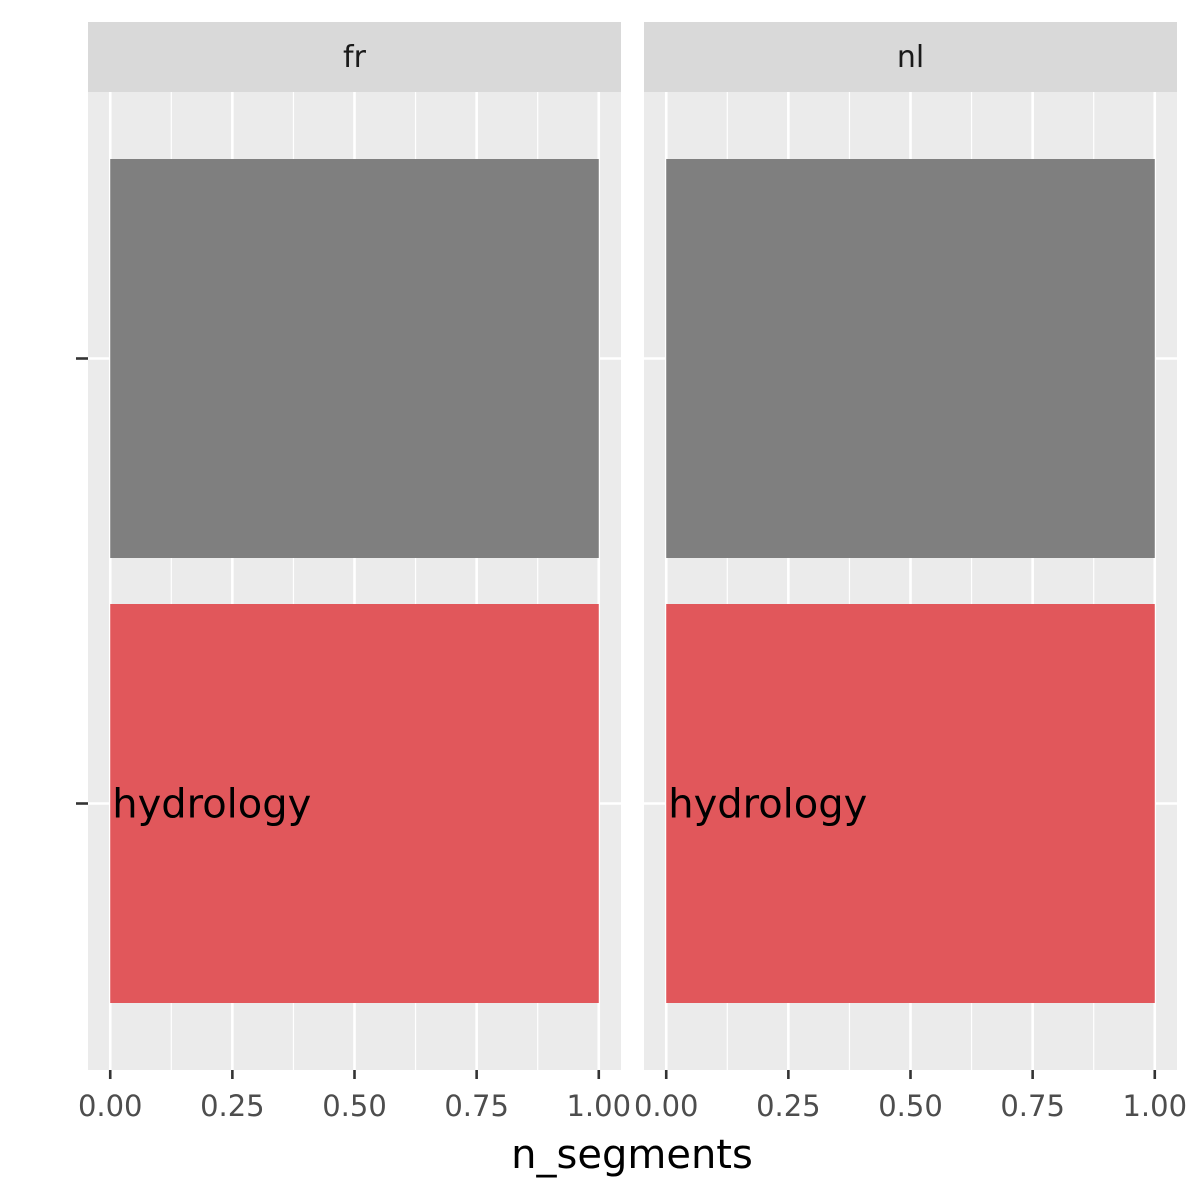 The width and height of the screenshot is (1200, 1200). I want to click on facet-strip-label: nl, so click(910, 57).